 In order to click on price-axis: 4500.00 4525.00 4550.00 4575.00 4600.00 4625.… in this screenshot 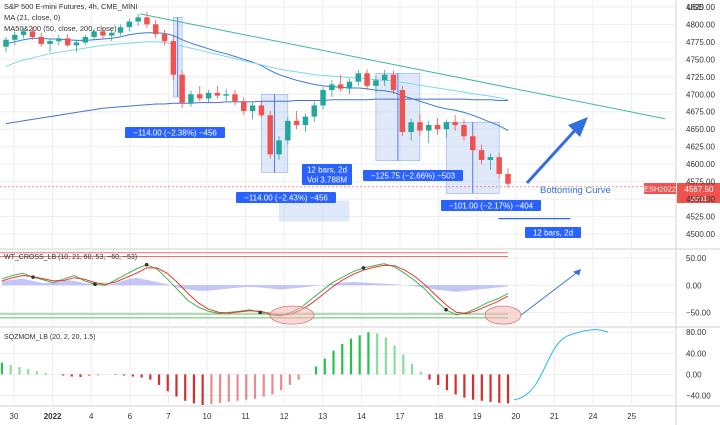, I will do `click(700, 202)`.